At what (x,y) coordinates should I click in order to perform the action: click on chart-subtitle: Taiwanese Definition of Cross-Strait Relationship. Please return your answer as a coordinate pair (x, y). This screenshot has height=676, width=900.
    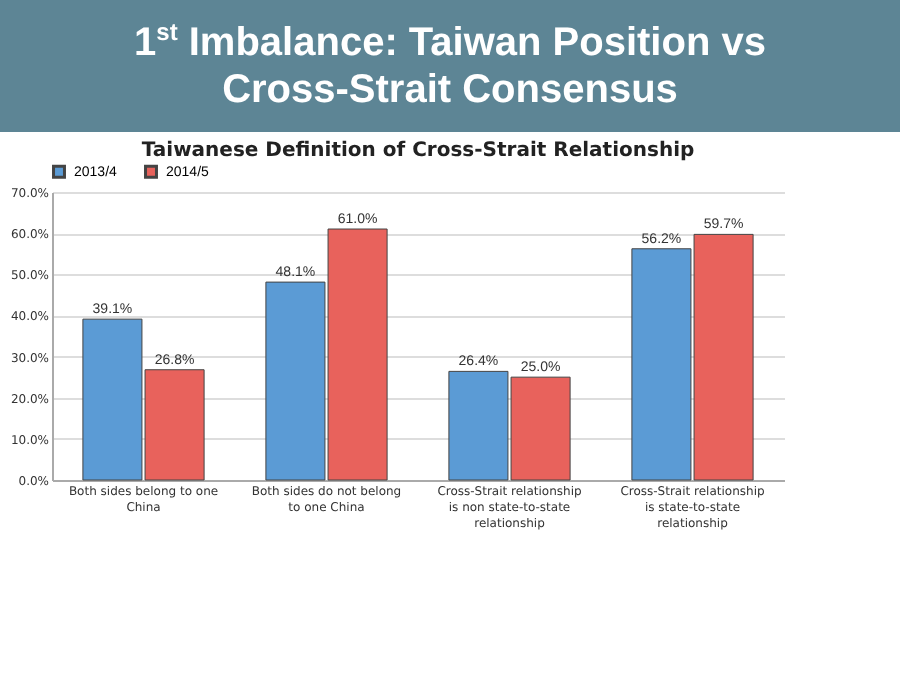
    Looking at the image, I should click on (418, 151).